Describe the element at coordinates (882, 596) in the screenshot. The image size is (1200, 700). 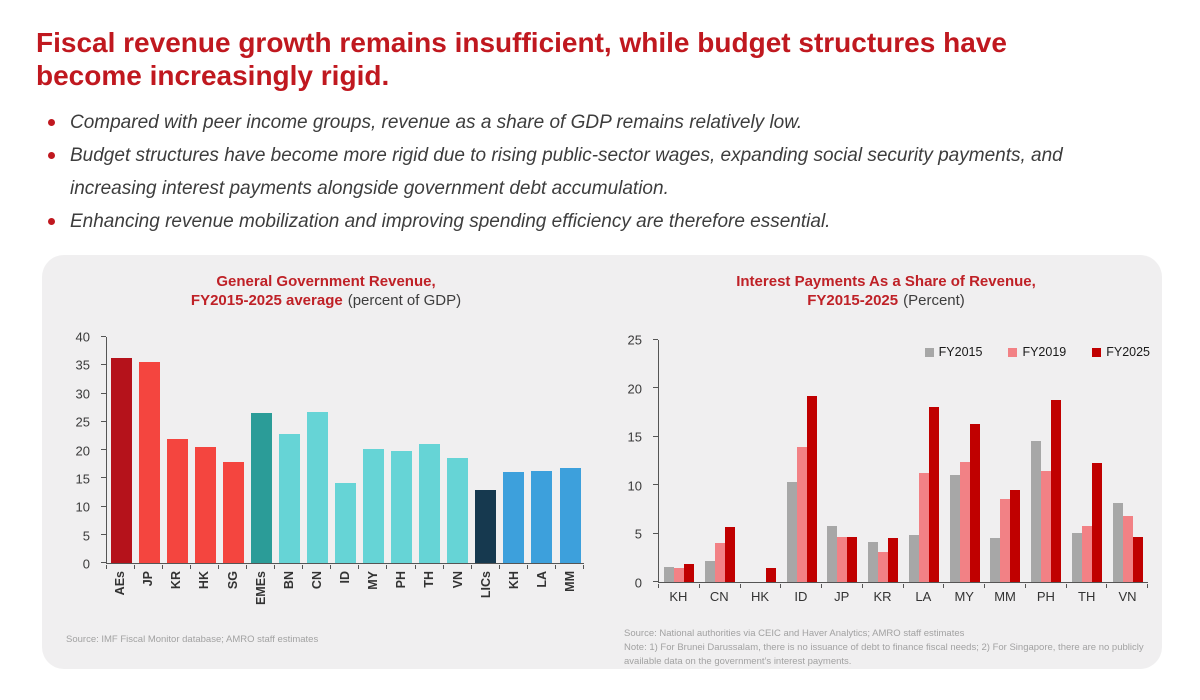
I see `x-axis-label: KR` at that location.